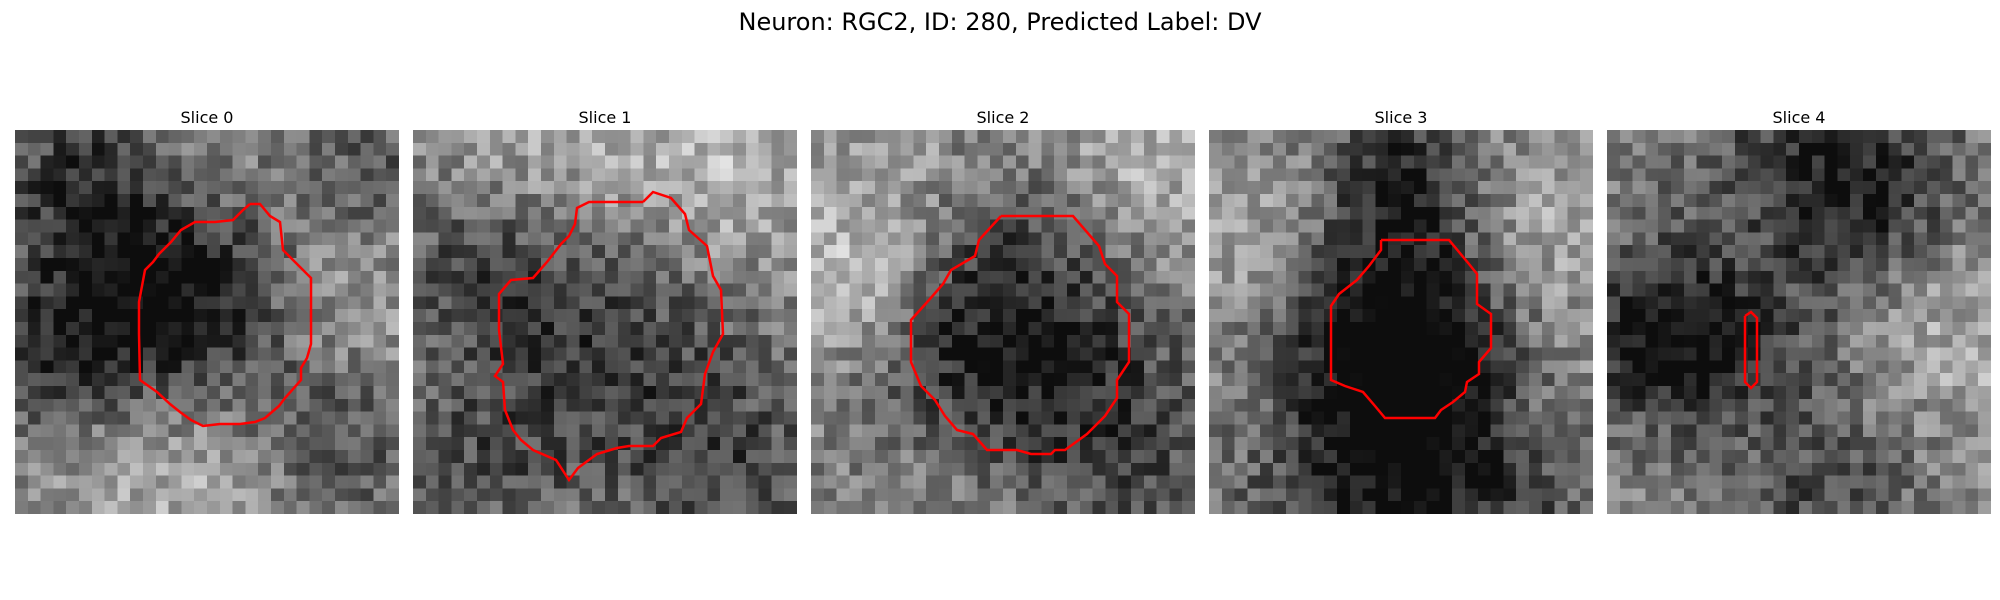  I want to click on slice-panel-1: Slice 1, so click(605, 310).